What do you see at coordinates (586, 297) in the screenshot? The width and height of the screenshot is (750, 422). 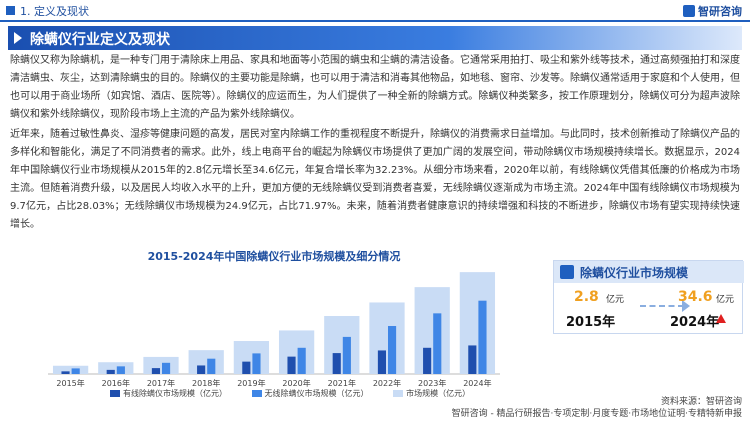 I see `start-value: 2.8` at bounding box center [586, 297].